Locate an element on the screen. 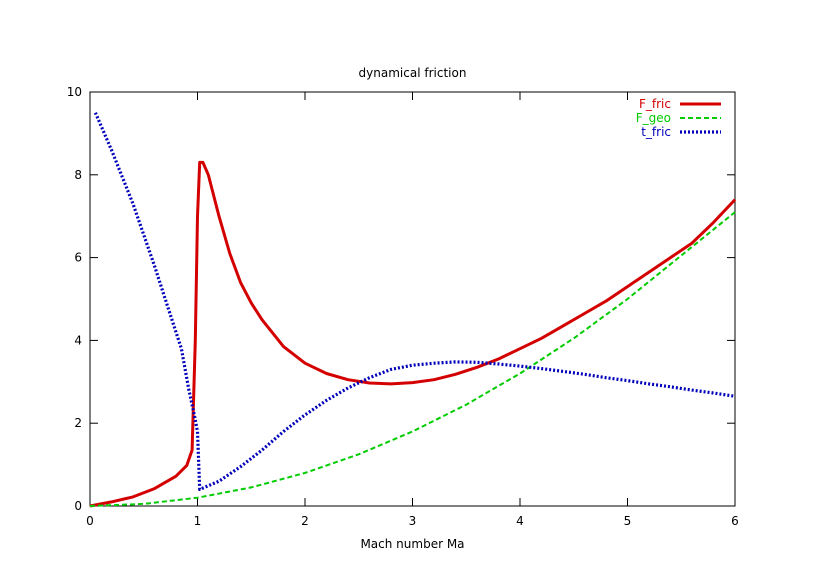 The width and height of the screenshot is (830, 588). x-tick-label: 5 is located at coordinates (628, 521).